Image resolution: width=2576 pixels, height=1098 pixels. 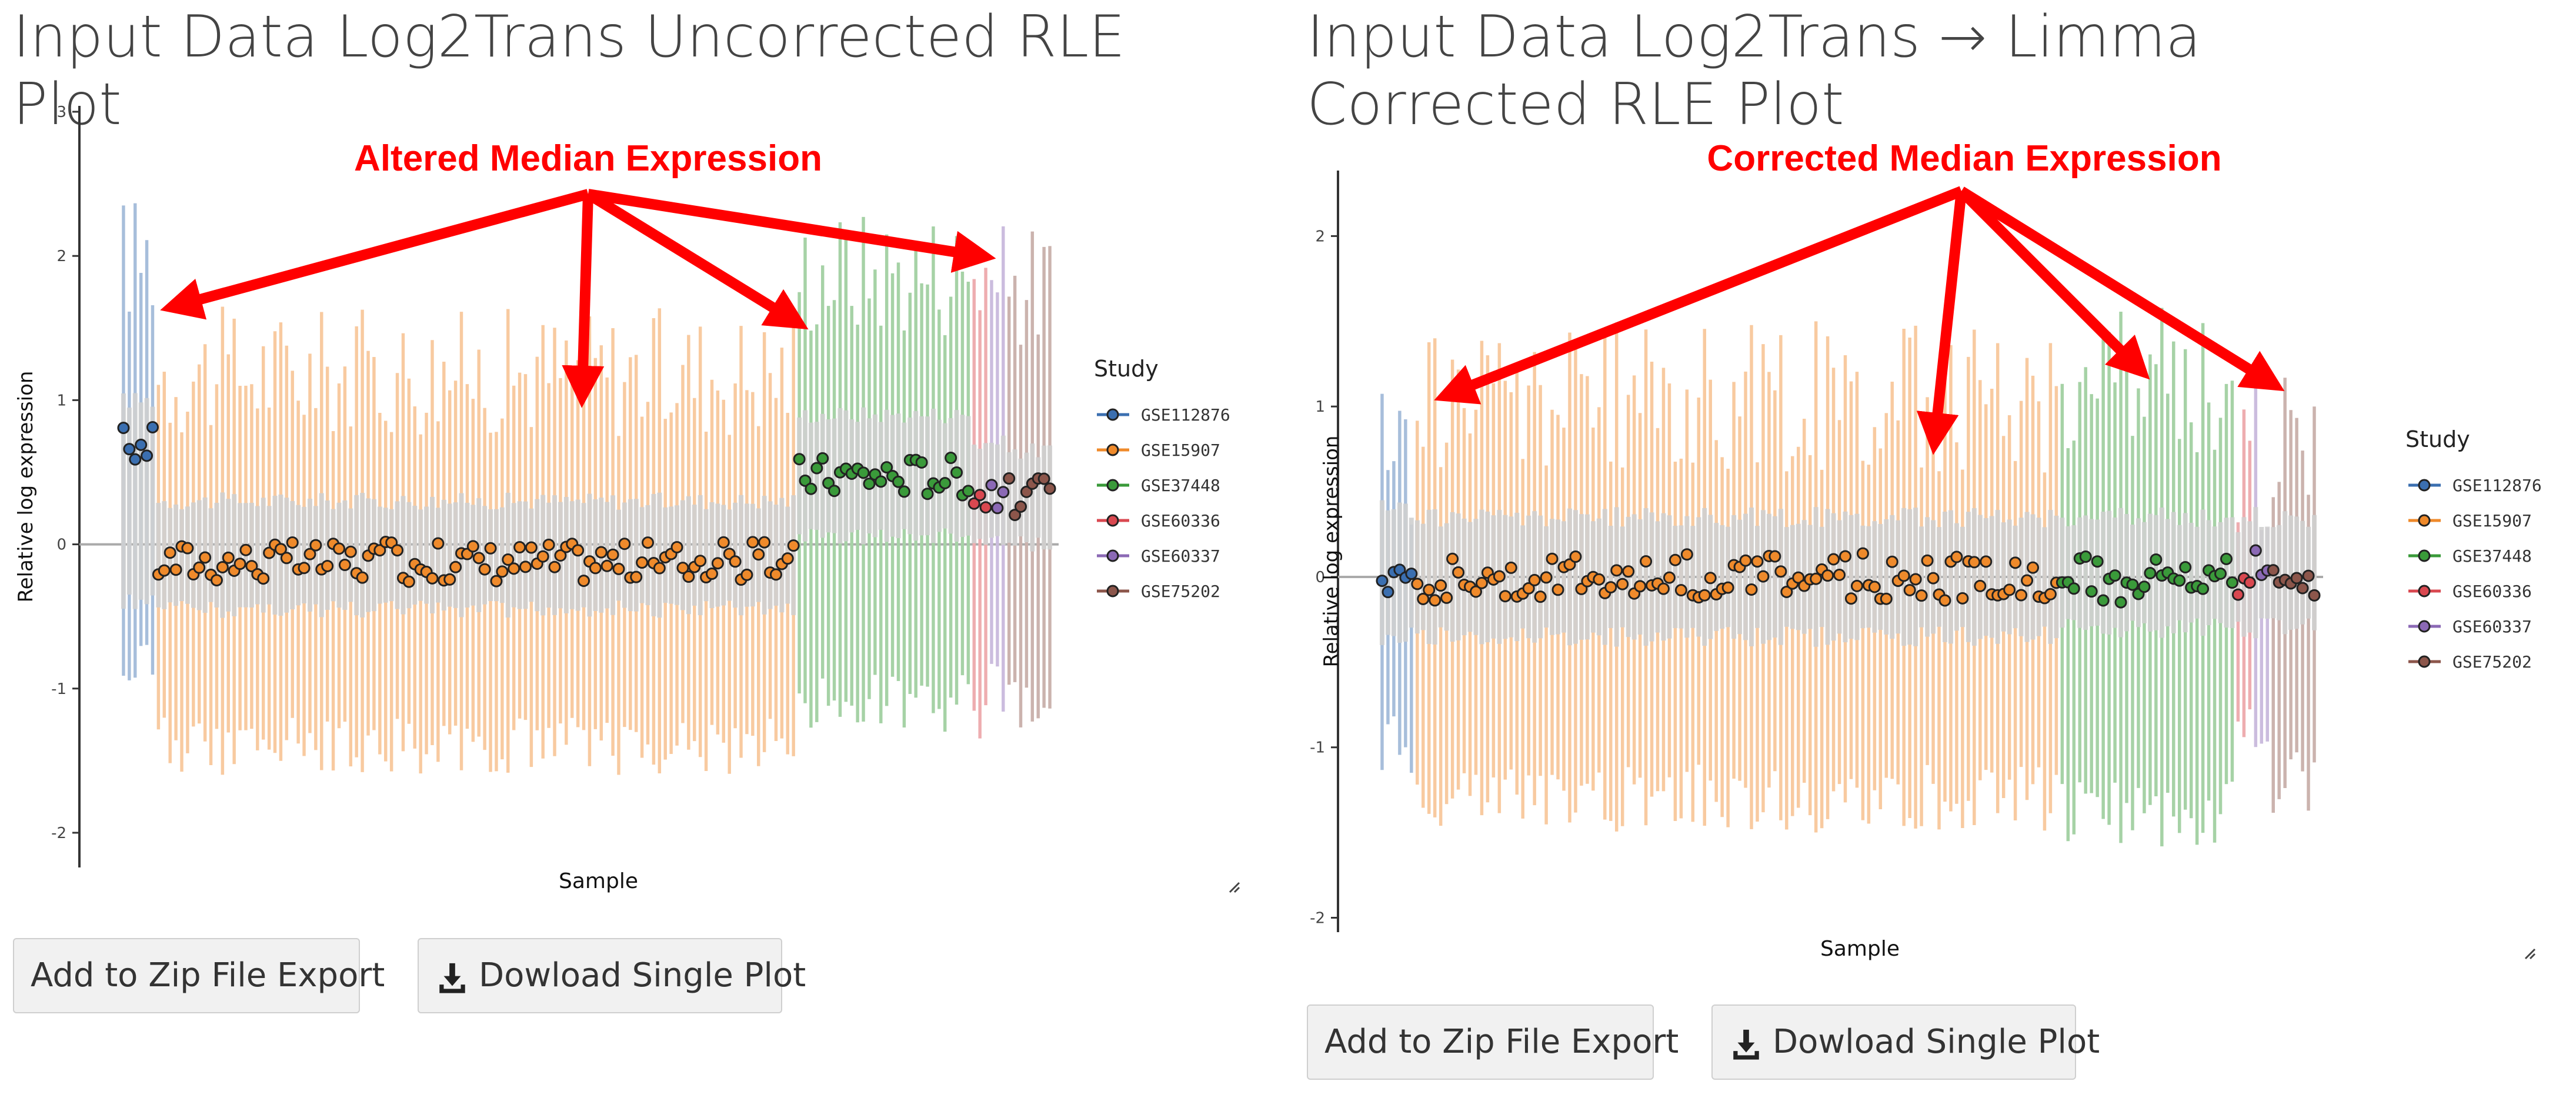 I want to click on legend-title: Study, so click(x=2437, y=439).